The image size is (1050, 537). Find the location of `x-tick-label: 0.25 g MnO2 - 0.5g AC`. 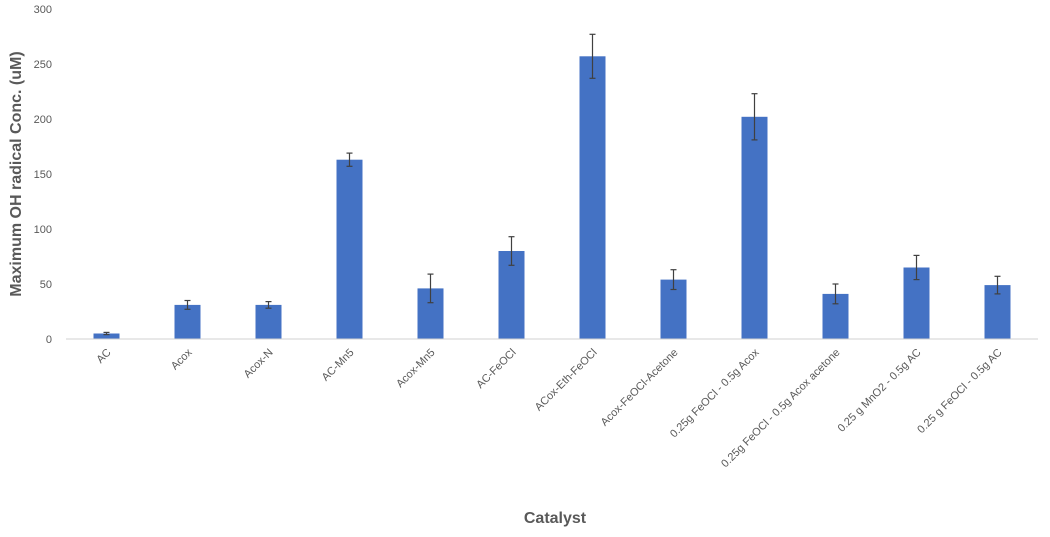

x-tick-label: 0.25 g MnO2 - 0.5g AC is located at coordinates (880, 391).